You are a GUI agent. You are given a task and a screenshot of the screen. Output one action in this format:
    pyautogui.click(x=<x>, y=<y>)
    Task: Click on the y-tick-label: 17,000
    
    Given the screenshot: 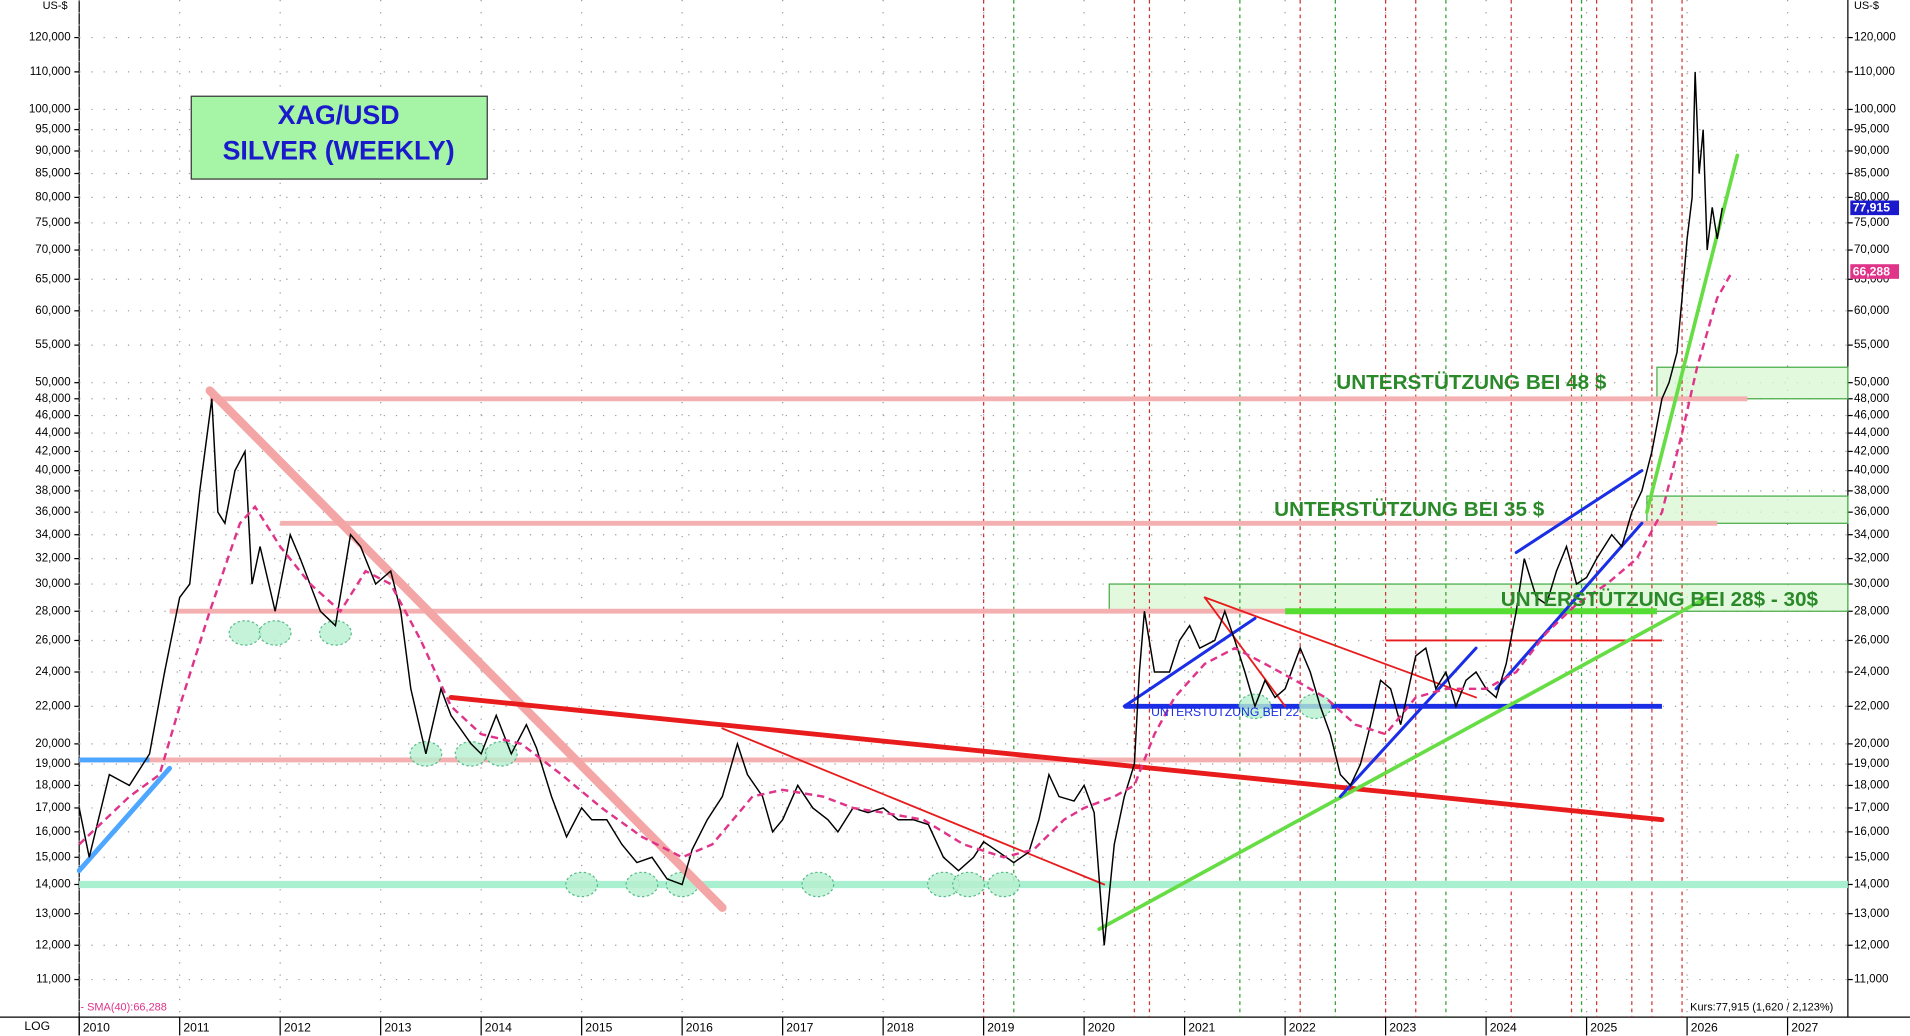 What is the action you would take?
    pyautogui.click(x=1871, y=808)
    